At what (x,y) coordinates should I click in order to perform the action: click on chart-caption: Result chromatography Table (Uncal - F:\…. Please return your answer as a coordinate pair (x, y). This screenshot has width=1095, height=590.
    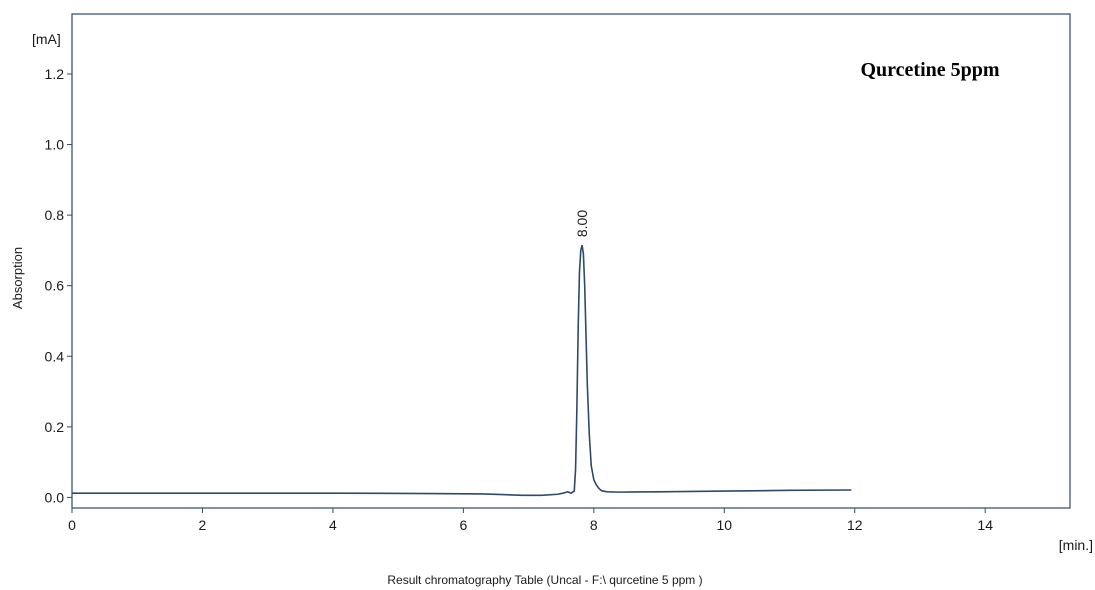
    Looking at the image, I should click on (544, 580).